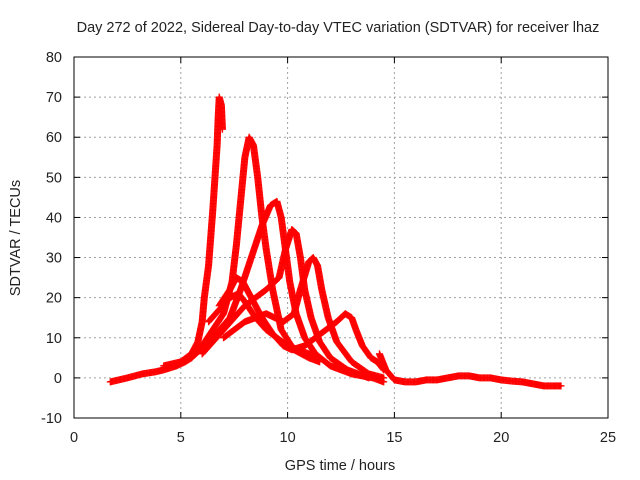 This screenshot has height=480, width=640. Describe the element at coordinates (54, 138) in the screenshot. I see `y-tick-label: 60` at that location.